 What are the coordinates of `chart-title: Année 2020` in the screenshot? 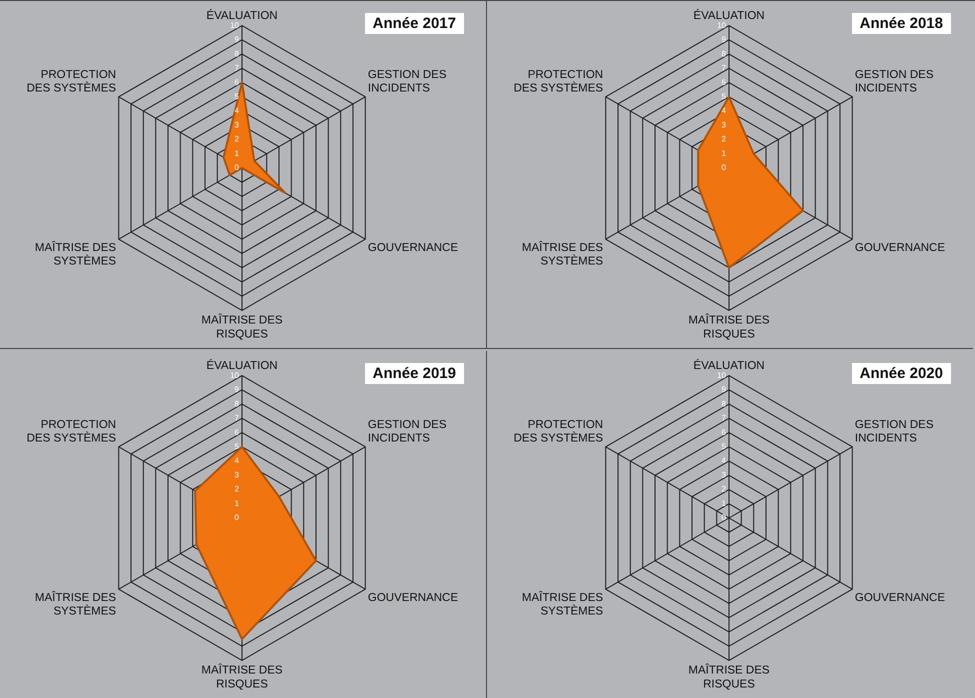 It's located at (901, 373).